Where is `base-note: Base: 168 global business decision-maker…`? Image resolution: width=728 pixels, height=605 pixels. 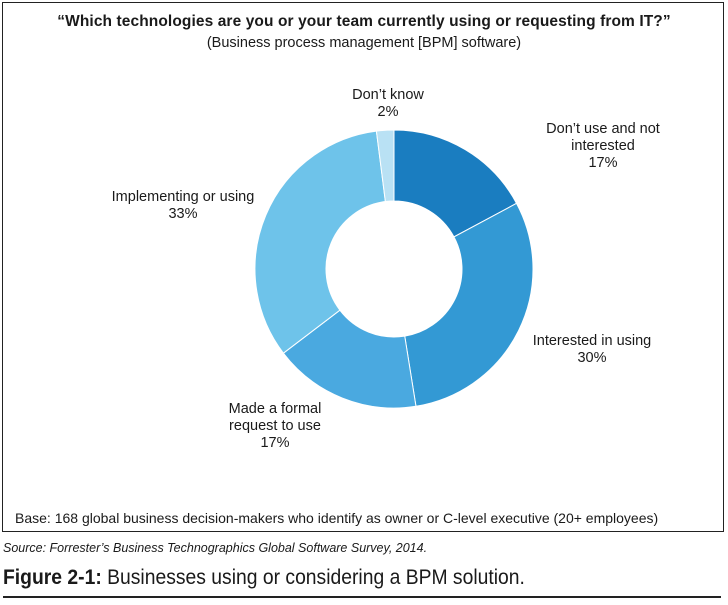
base-note: Base: 168 global business decision-maker… is located at coordinates (337, 518).